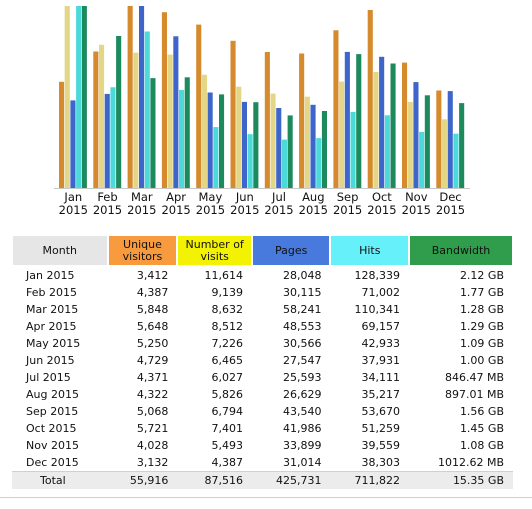  I want to click on cell-pages: 30,566, so click(302, 343).